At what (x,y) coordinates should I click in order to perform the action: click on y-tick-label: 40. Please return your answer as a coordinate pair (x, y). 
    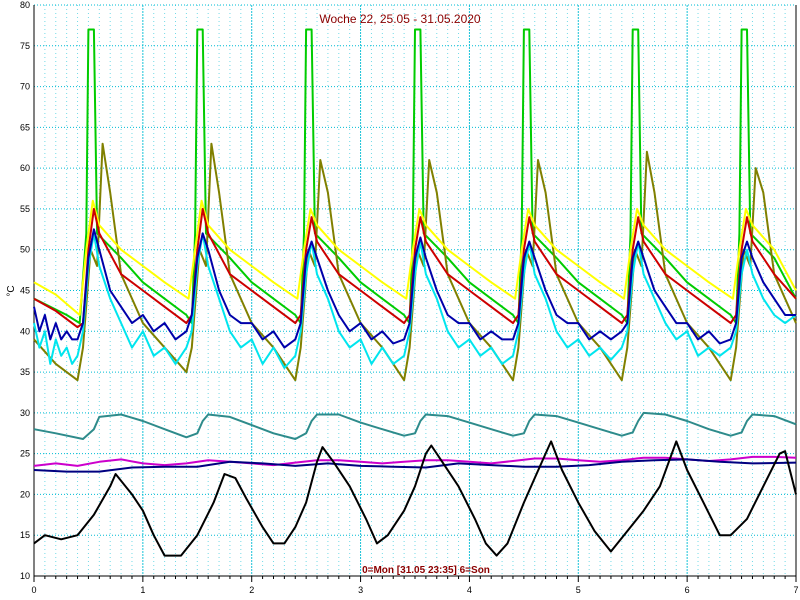
    Looking at the image, I should click on (25, 331).